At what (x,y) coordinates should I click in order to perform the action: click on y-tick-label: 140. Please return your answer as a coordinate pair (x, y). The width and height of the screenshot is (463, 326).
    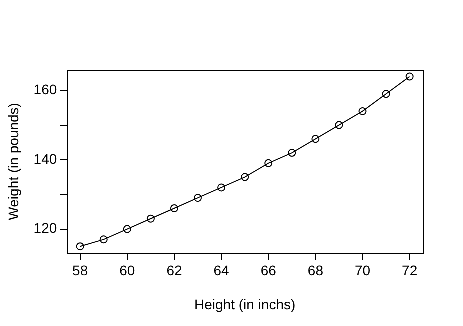
    Looking at the image, I should click on (46, 158).